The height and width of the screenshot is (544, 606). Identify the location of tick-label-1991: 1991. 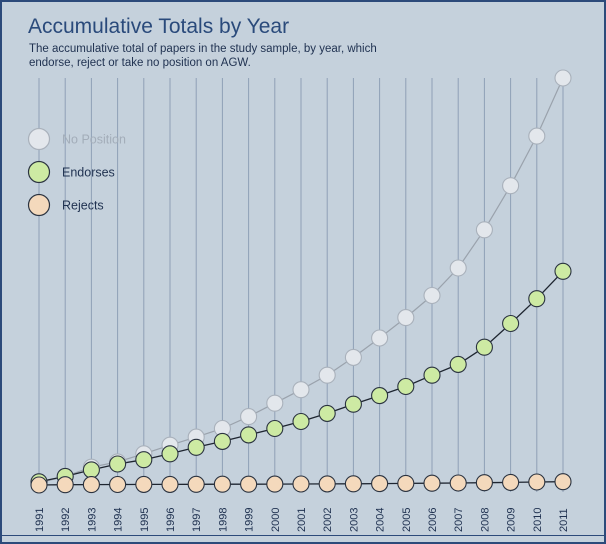
(40, 520).